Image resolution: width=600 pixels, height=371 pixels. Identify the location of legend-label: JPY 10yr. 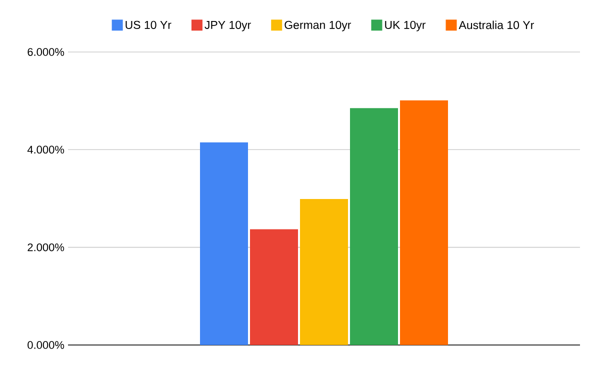
(227, 26).